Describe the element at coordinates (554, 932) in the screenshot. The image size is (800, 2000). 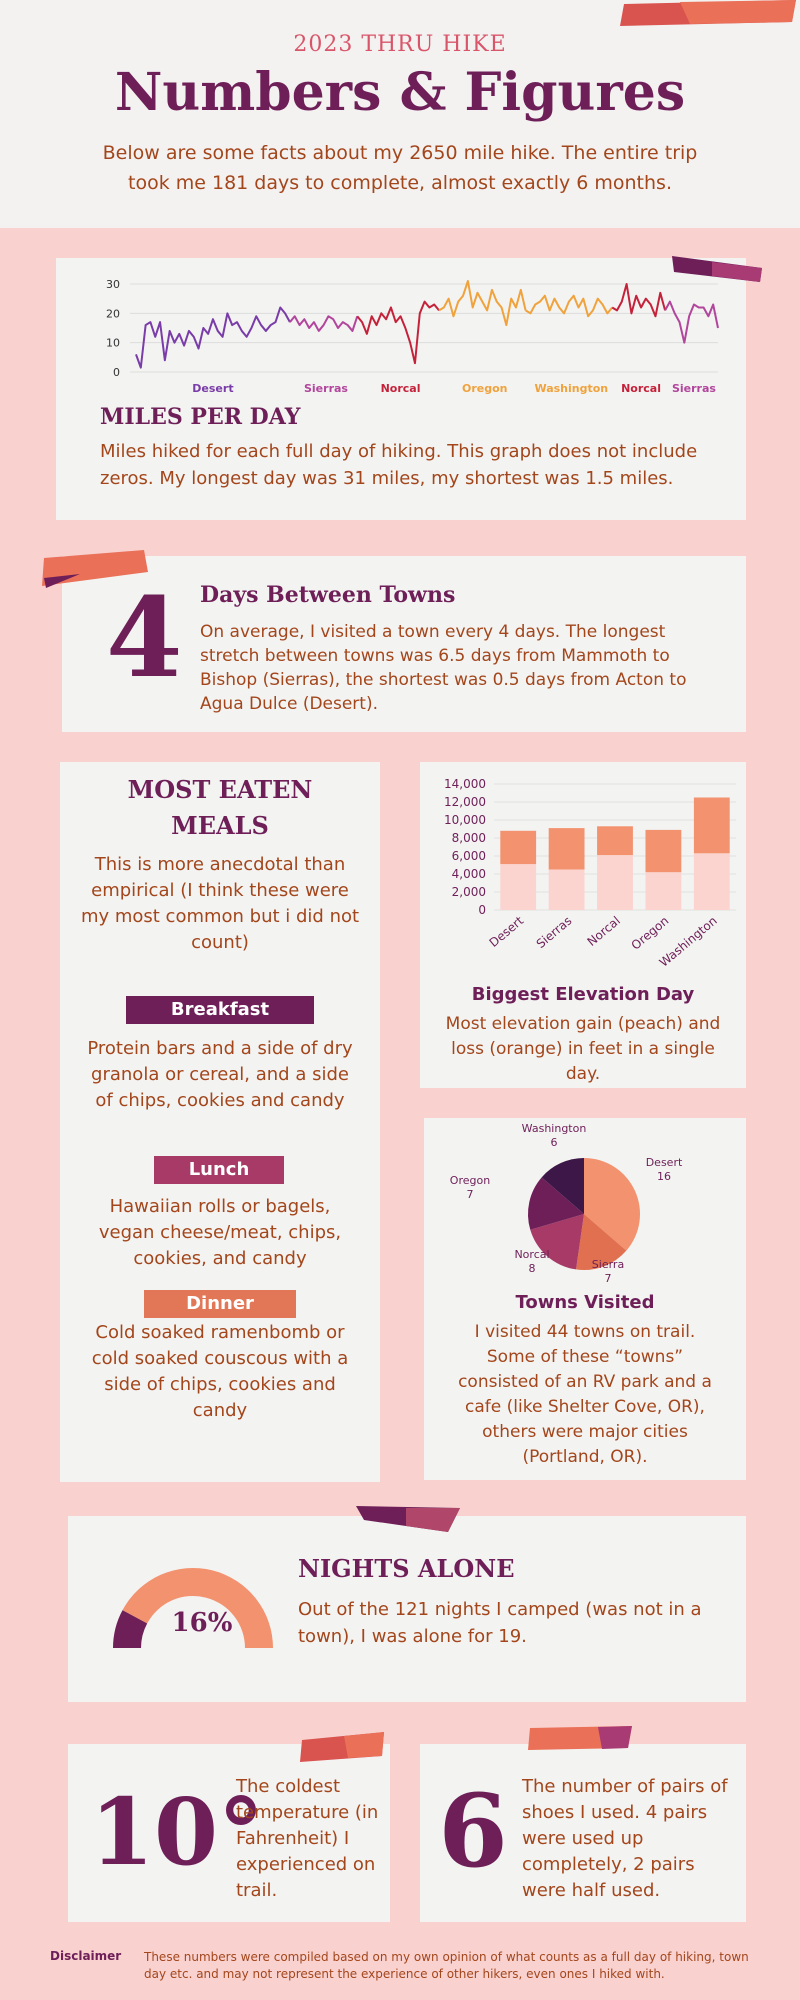
I see `x-tick-label: Sierras` at that location.